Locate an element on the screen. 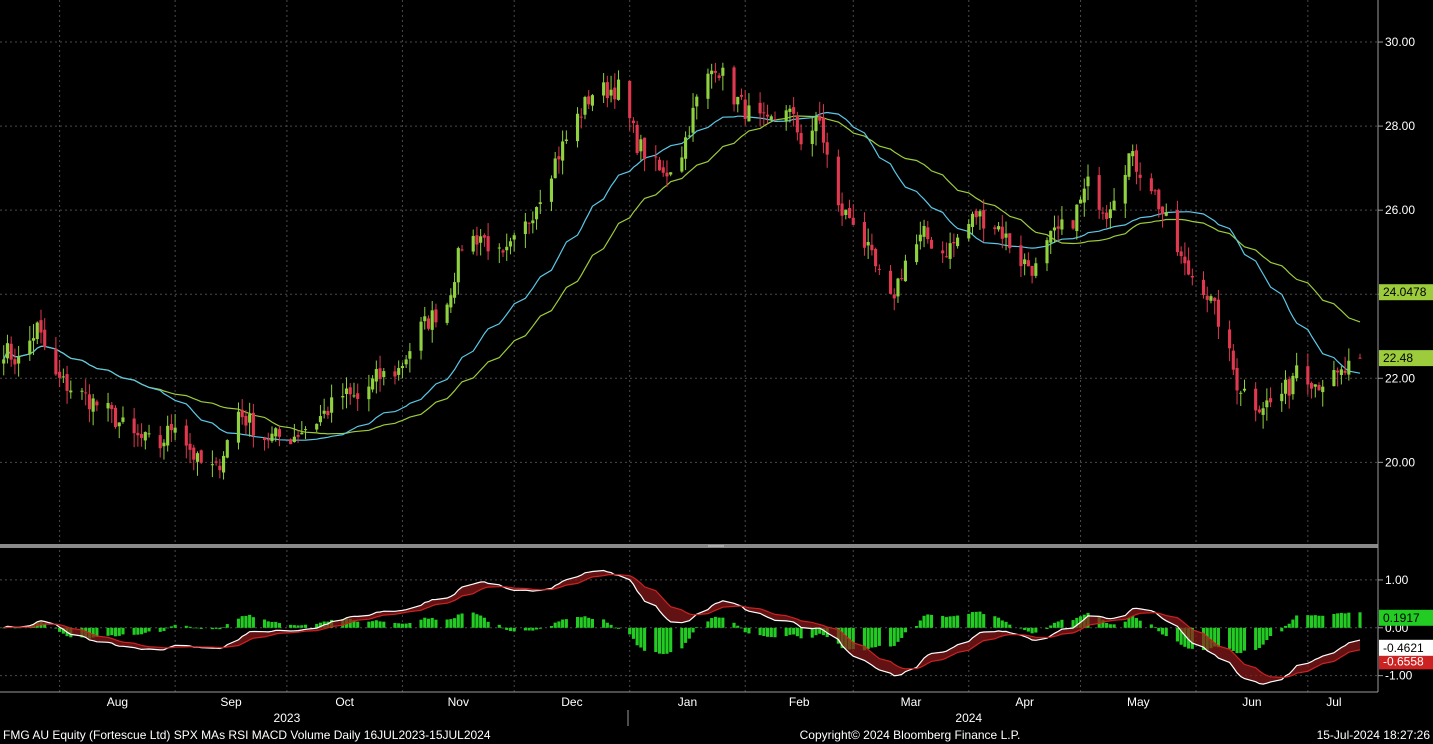  month-label: Jun is located at coordinates (1251, 702).